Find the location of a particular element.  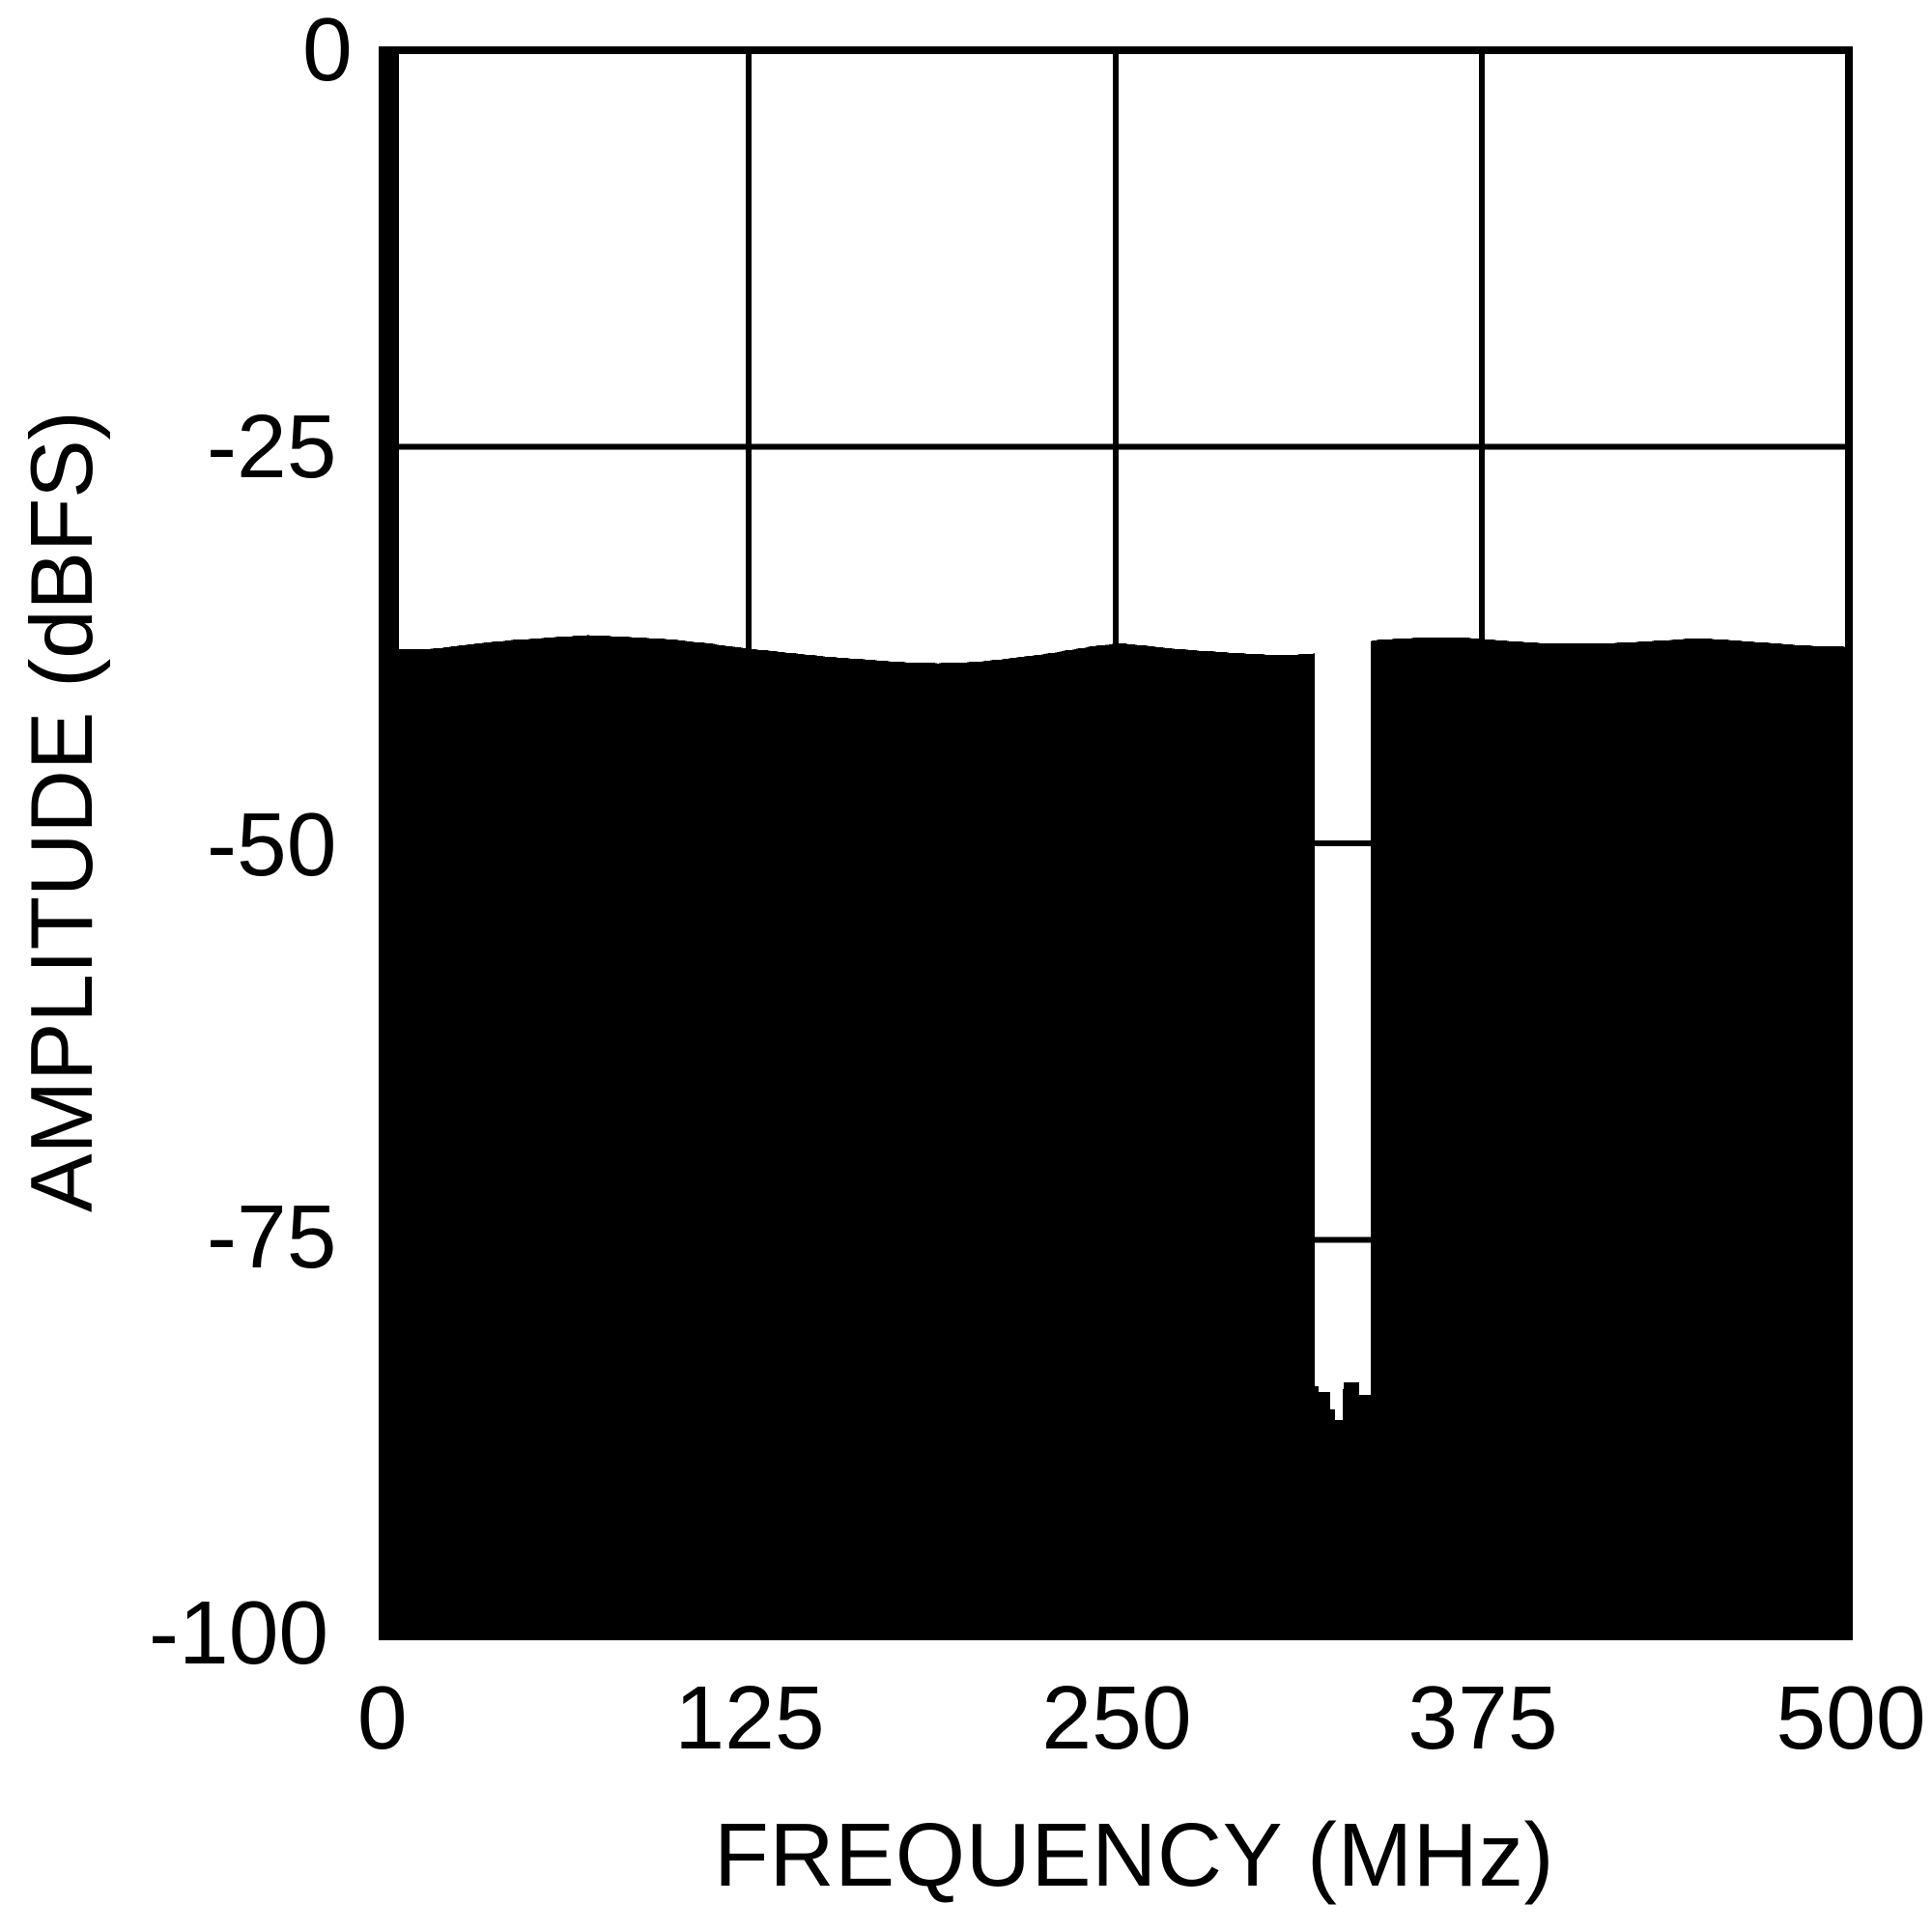

svg-text: 125 is located at coordinates (749, 1717).